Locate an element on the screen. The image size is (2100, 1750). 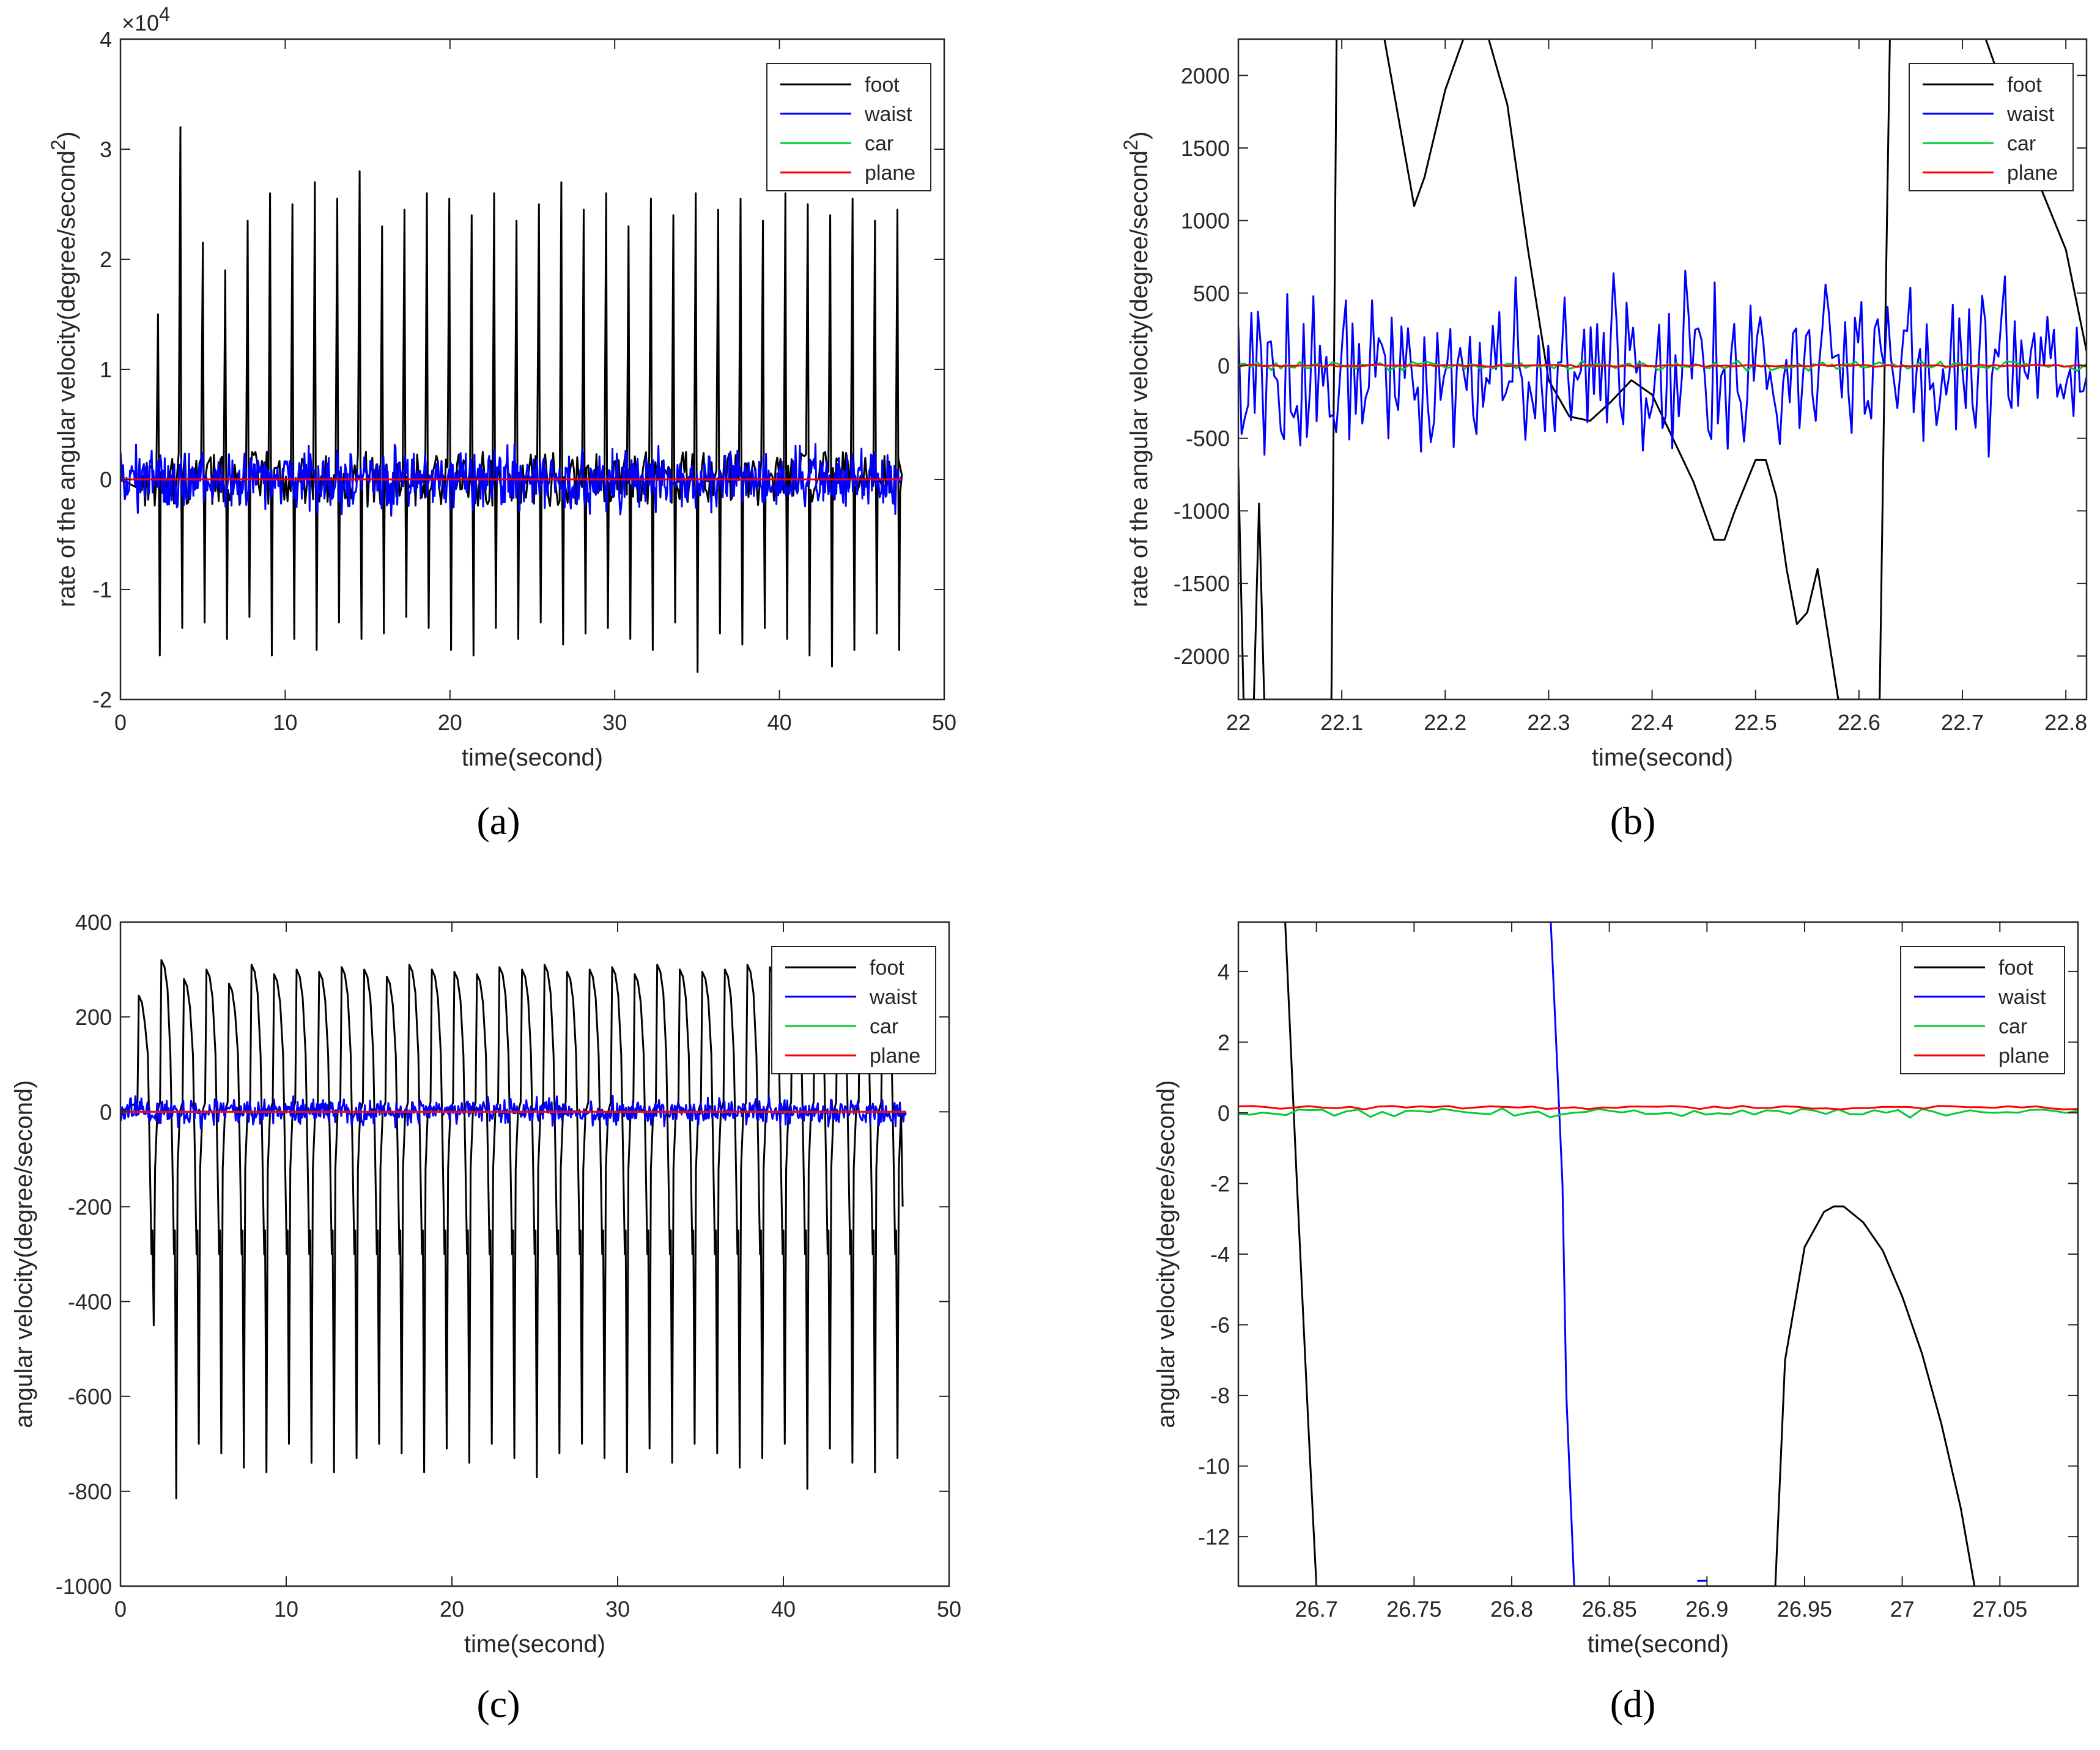
y-tick-label: -1 is located at coordinates (102, 589).